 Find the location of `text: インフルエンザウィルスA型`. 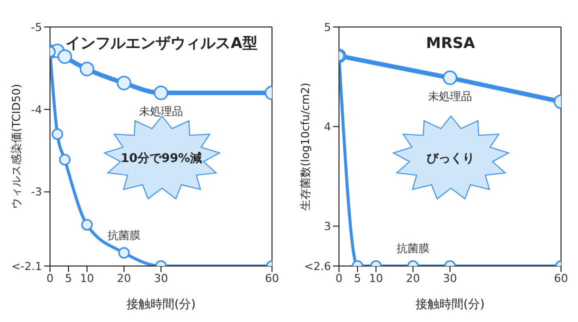

text: インフルエンザウィルスA型 is located at coordinates (161, 43).